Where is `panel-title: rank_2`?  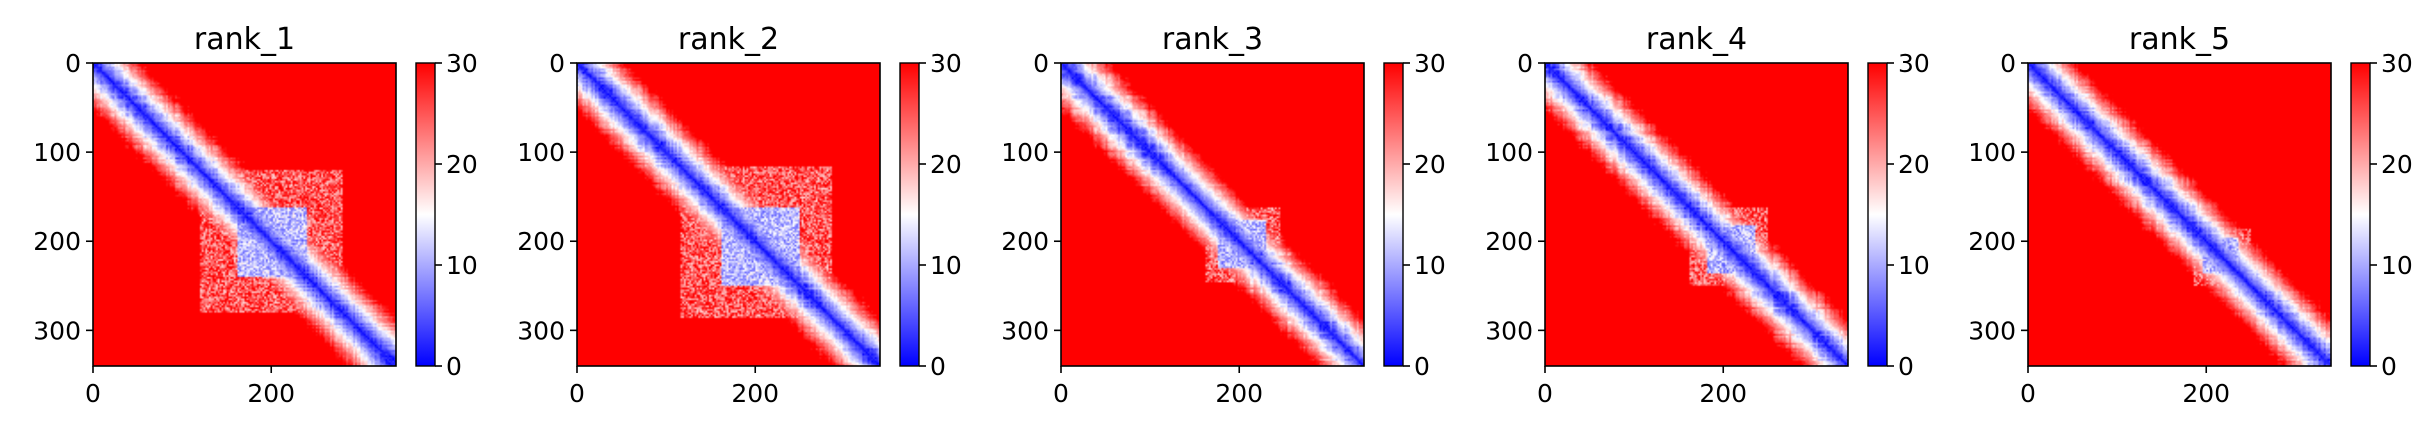 panel-title: rank_2 is located at coordinates (728, 39).